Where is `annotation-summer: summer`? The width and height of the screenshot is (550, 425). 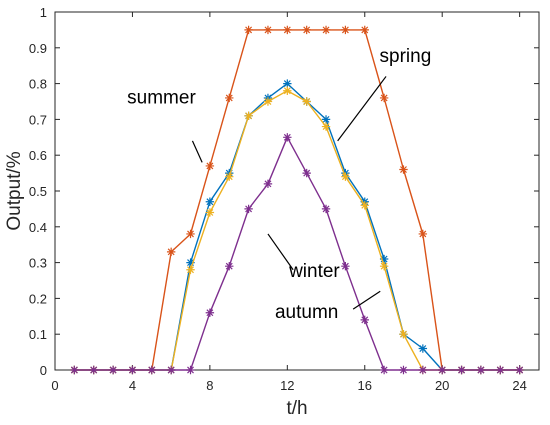 annotation-summer: summer is located at coordinates (161, 97).